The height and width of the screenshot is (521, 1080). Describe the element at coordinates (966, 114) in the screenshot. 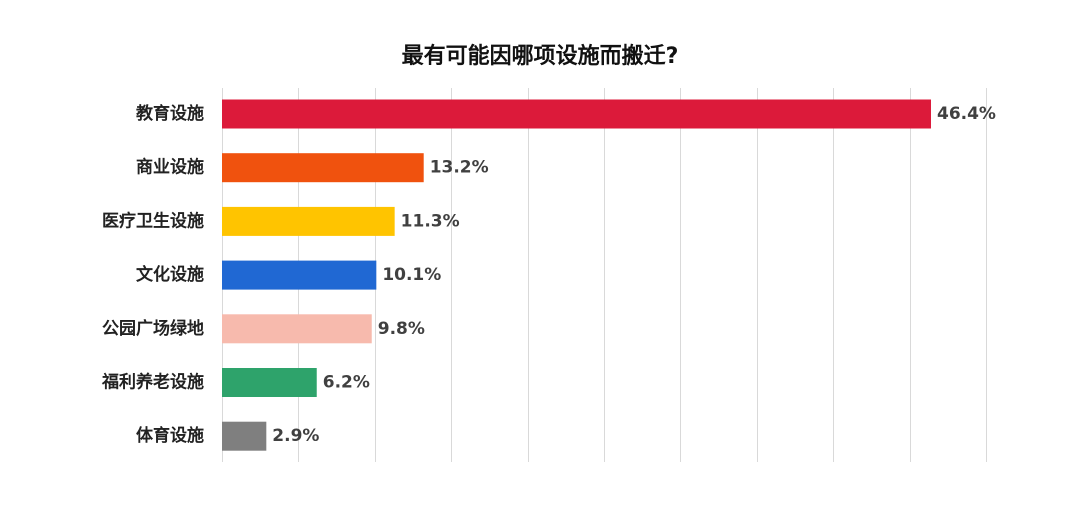

I see `data-label: 46.4%` at that location.